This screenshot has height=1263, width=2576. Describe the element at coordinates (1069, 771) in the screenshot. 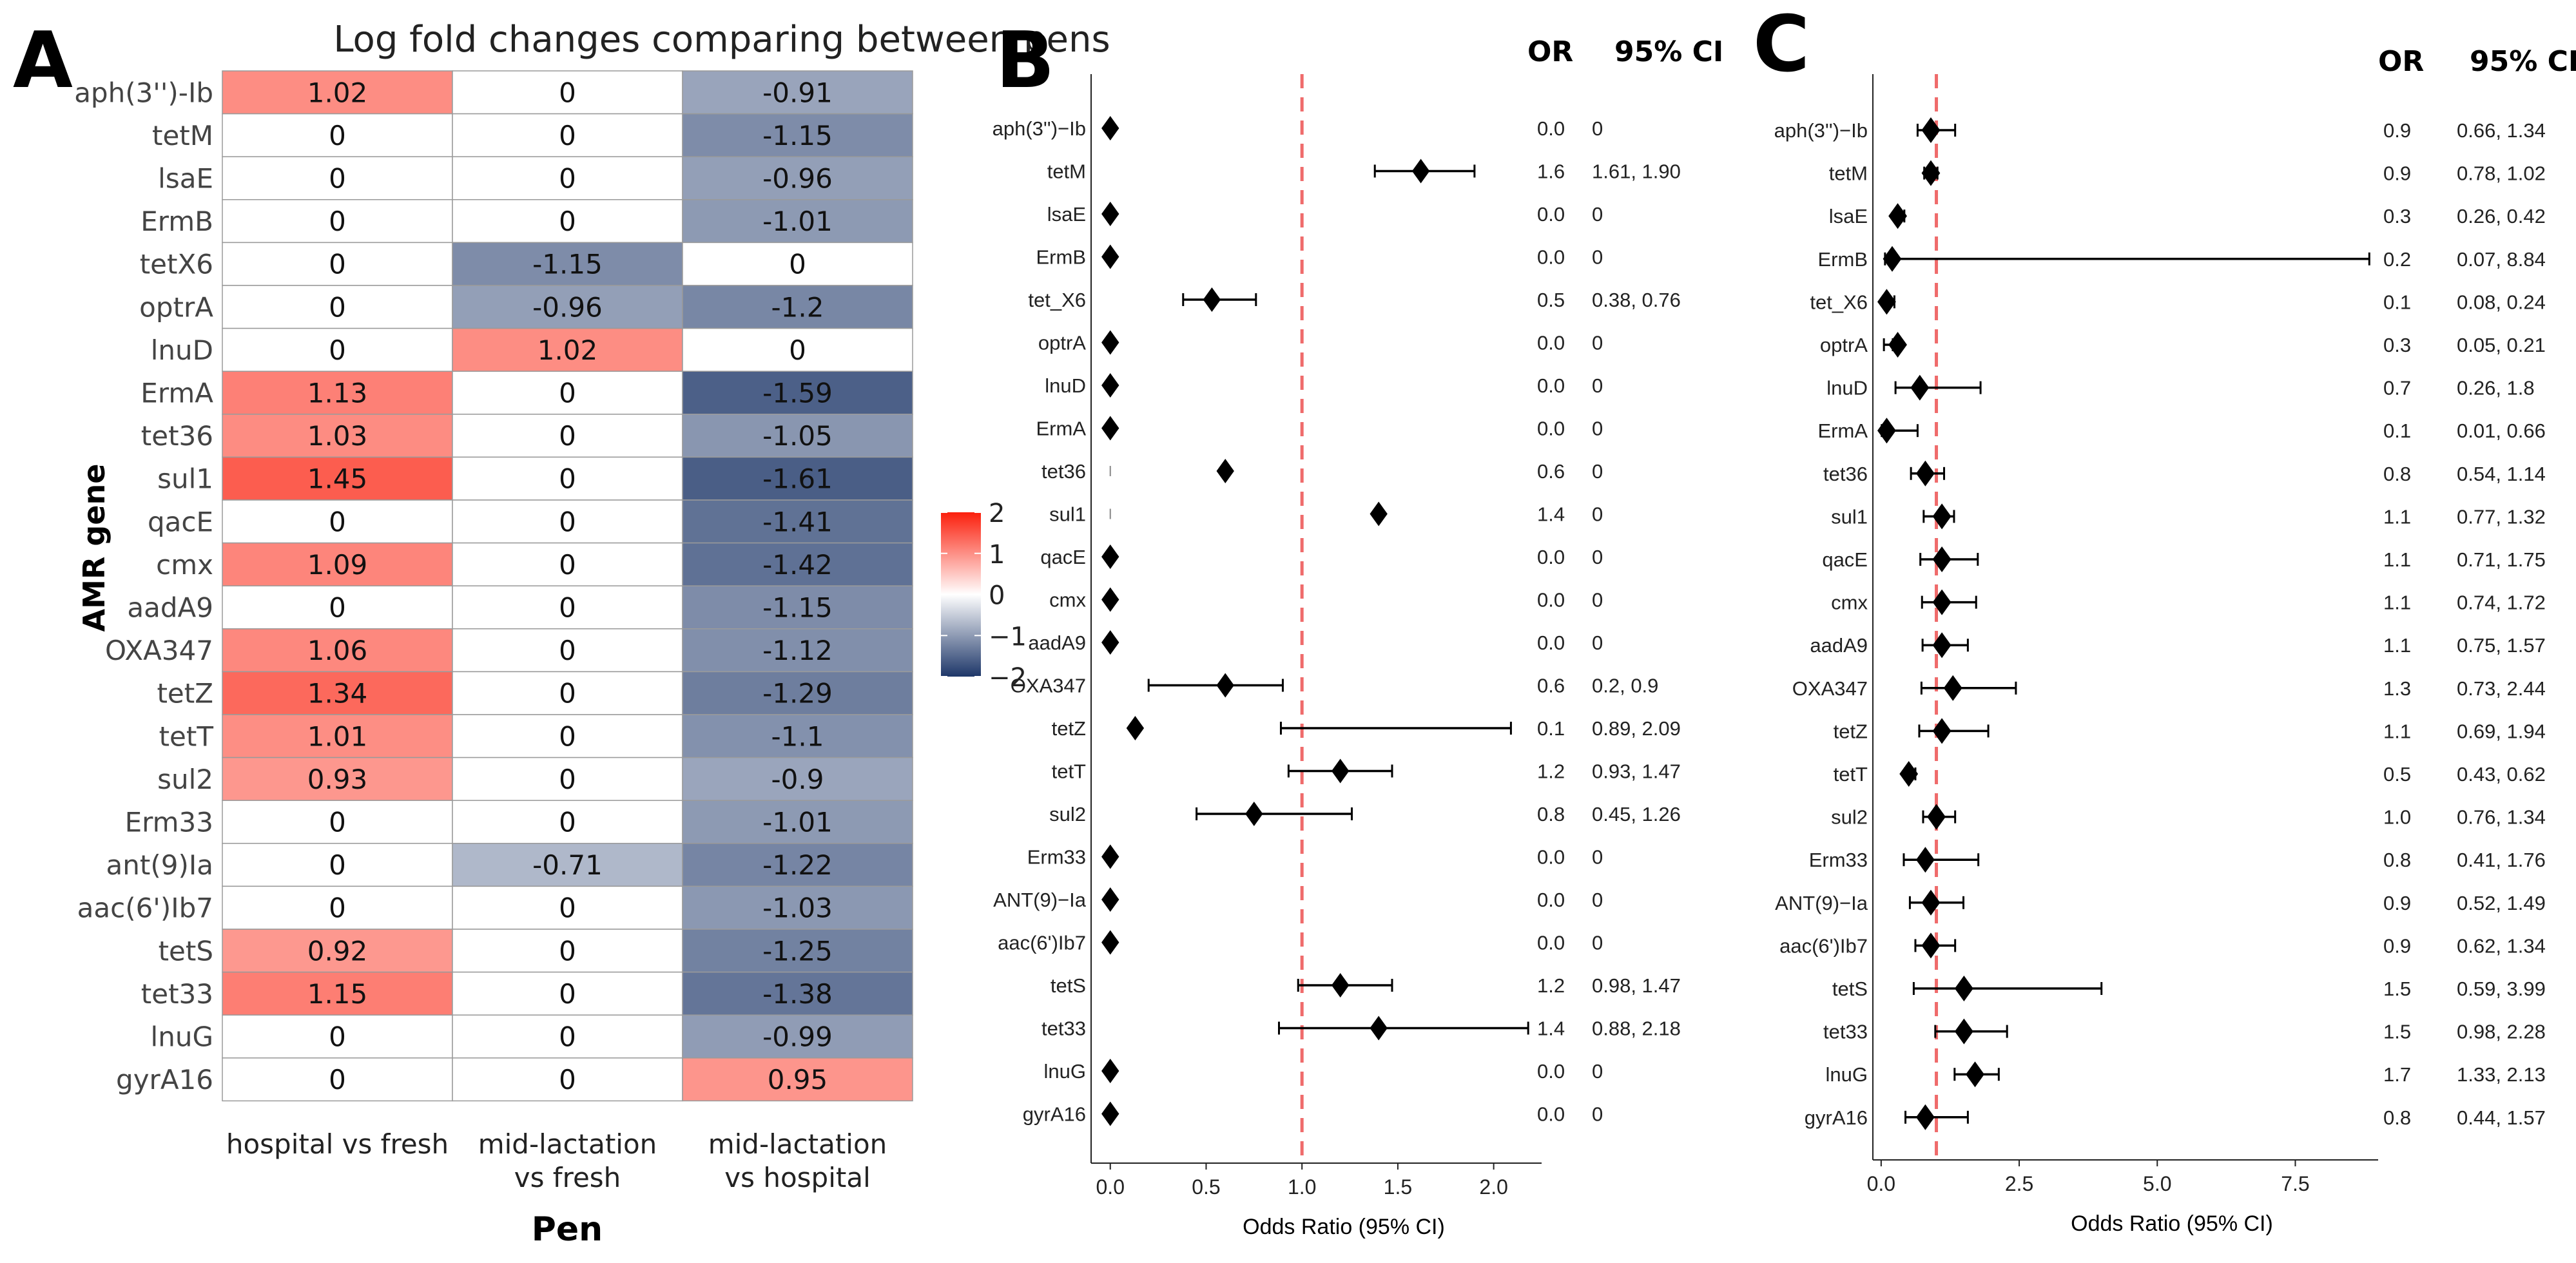

I see `gene-label: tetT` at that location.